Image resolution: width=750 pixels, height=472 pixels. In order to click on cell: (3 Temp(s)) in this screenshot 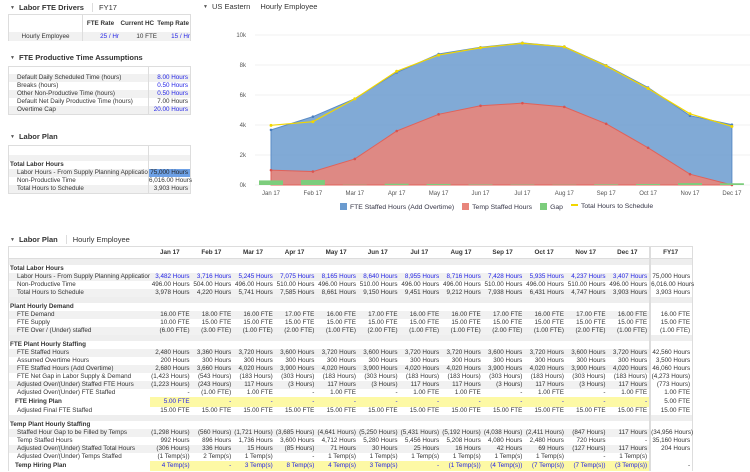, I will do `click(628, 466)`.